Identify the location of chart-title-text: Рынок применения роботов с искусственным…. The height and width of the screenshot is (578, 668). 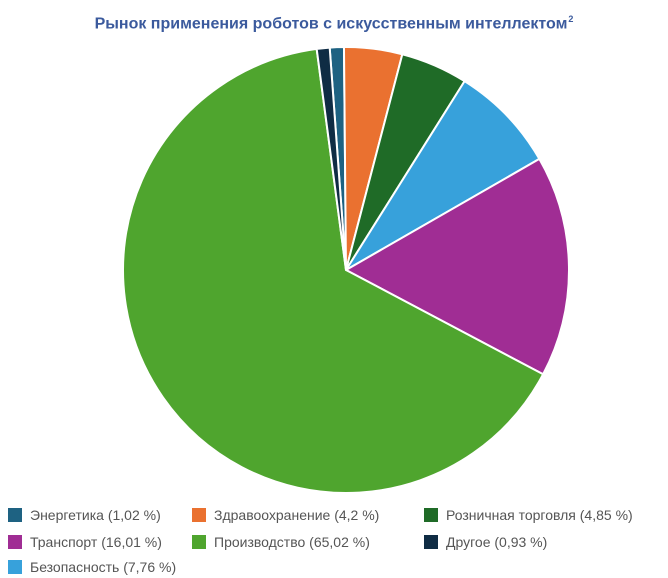
(331, 24).